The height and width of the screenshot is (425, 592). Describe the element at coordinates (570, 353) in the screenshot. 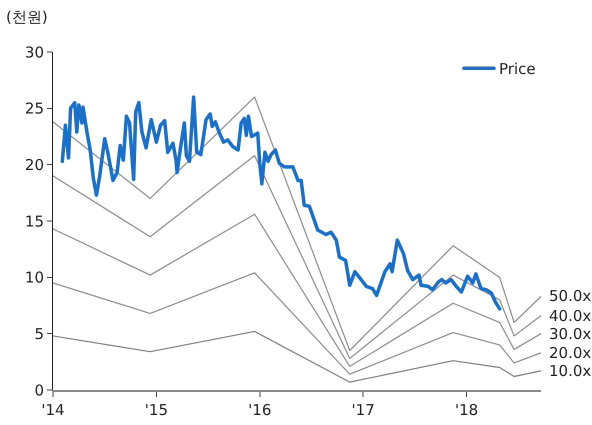

I see `series-label: 20.0x` at that location.